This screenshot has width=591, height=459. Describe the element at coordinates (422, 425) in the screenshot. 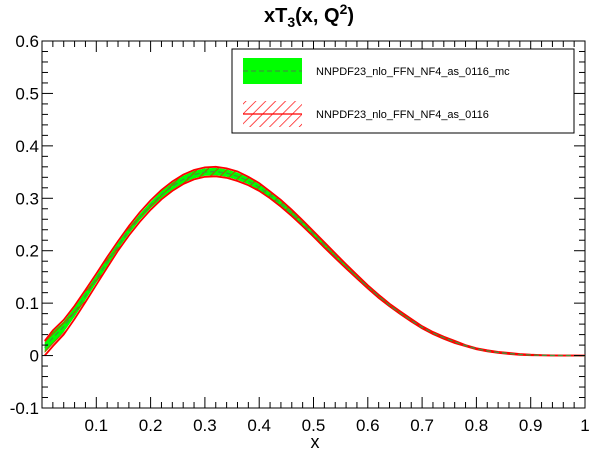

I see `x-tick-label: 0.7` at that location.